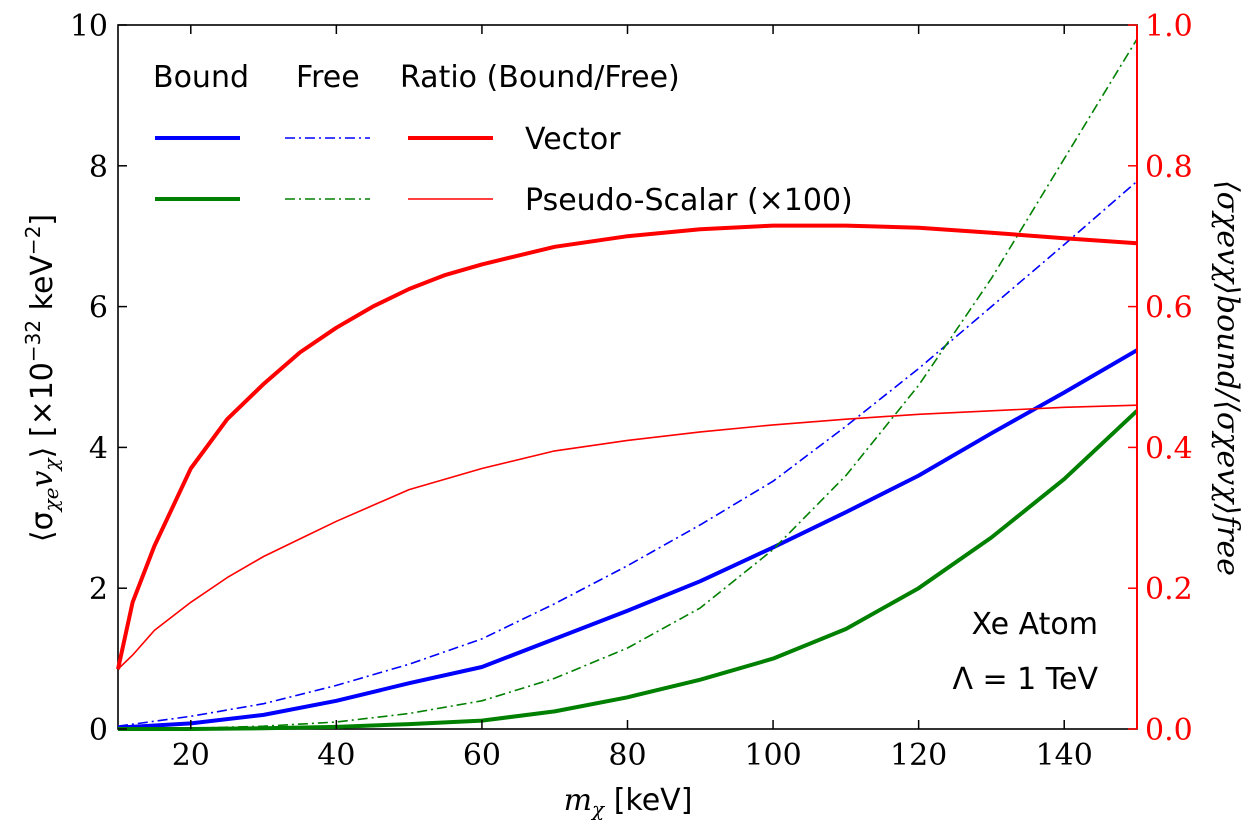  Describe the element at coordinates (1160, 378) in the screenshot. I see `y-axis-right: 0.0 0.2 0.4 0.6 0.8 1.0` at that location.